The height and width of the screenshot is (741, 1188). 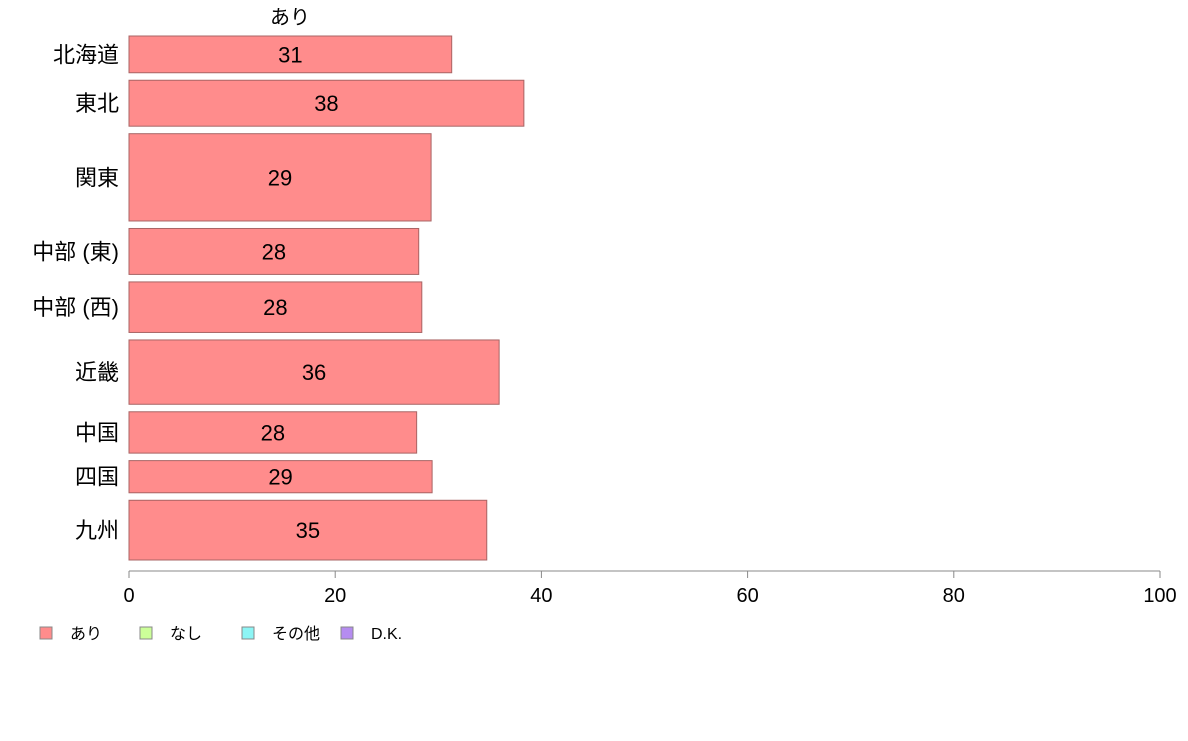 I want to click on legend: あり なし その他 D.K., so click(x=220, y=634).